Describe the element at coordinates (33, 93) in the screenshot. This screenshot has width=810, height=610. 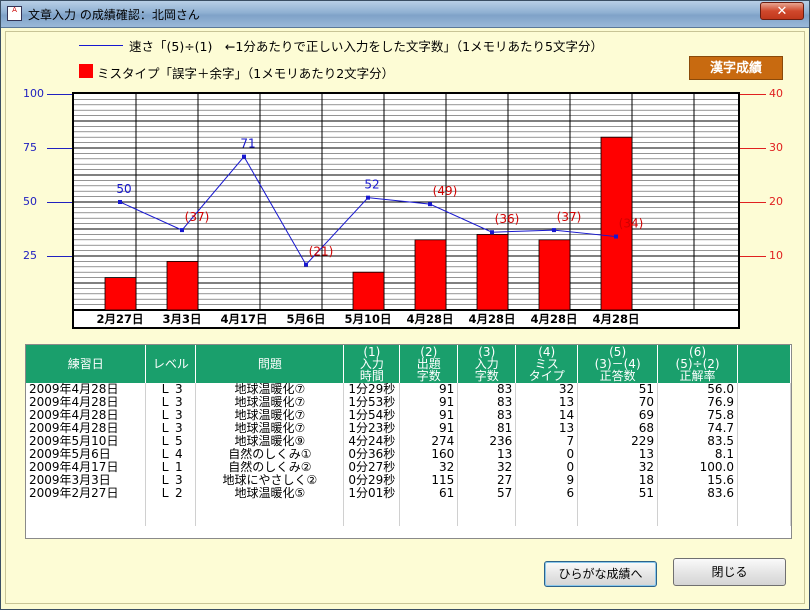
I see `left-axis-tick: 100` at that location.